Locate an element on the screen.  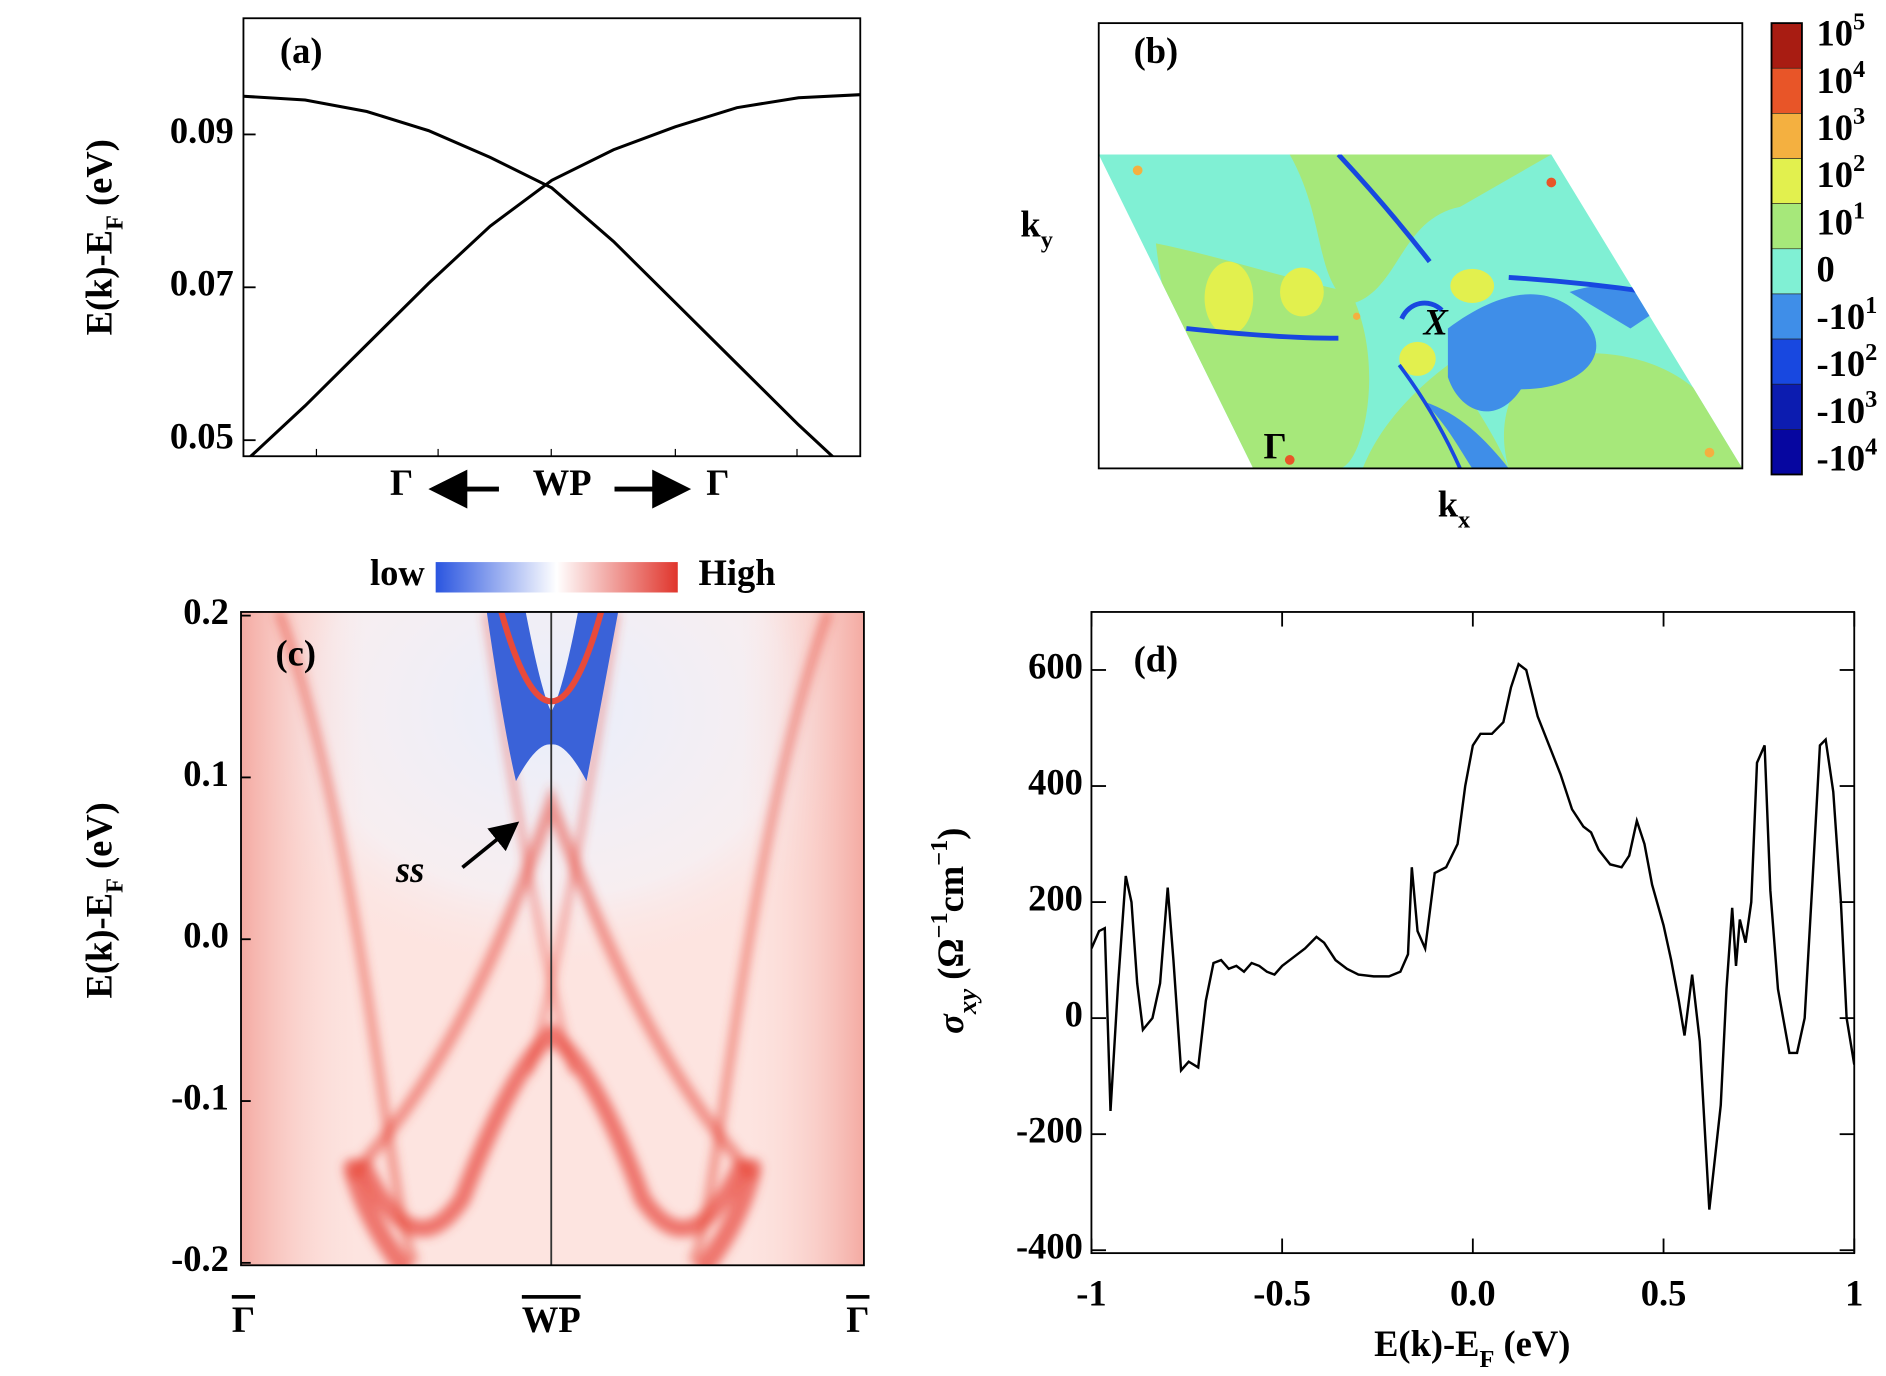
y-axis-label-part: xy is located at coordinates (967, 1002).